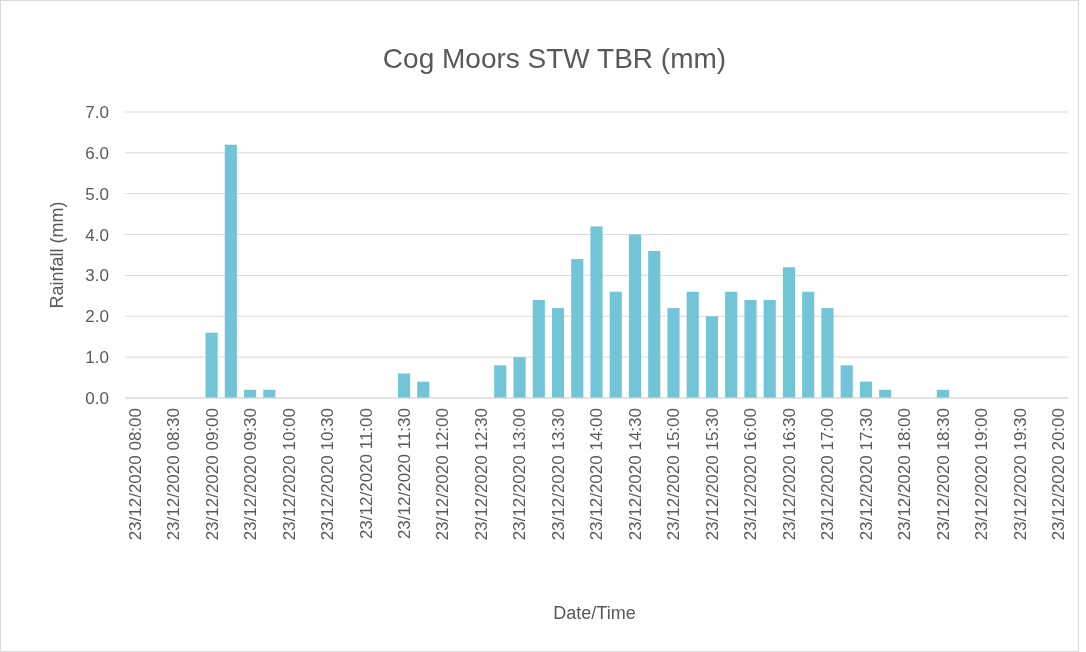 The width and height of the screenshot is (1086, 652). What do you see at coordinates (97, 276) in the screenshot?
I see `y-tick-label: 3.0` at bounding box center [97, 276].